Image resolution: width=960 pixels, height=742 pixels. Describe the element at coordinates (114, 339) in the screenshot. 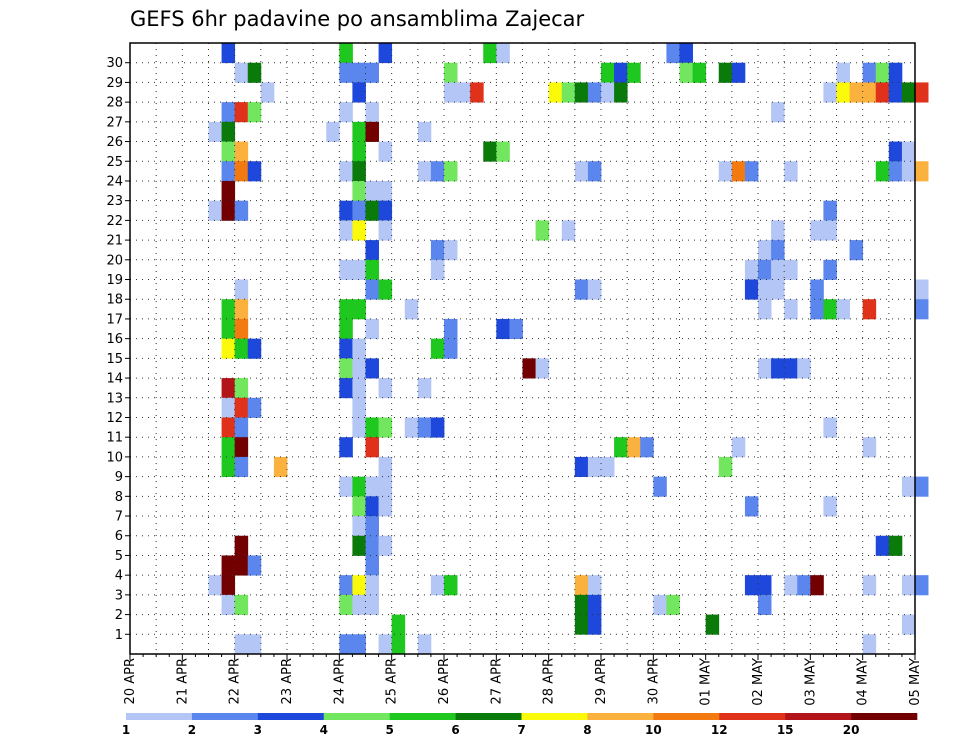

I see `y-tick-label: 16` at that location.